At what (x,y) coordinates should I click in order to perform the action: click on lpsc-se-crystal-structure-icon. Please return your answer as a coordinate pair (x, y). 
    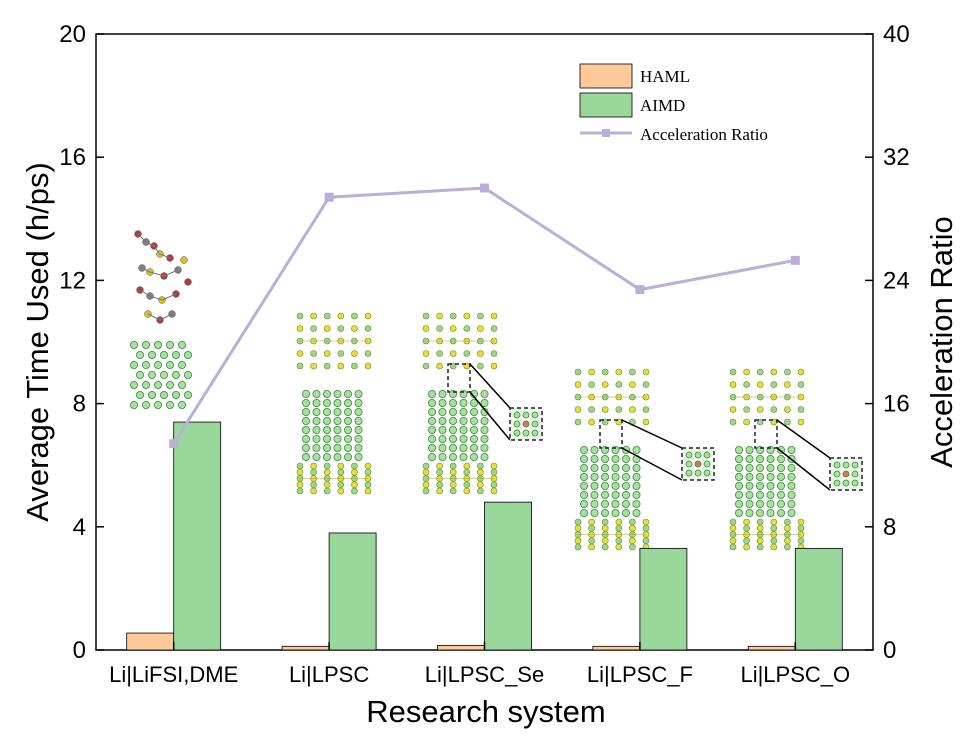
    Looking at the image, I should click on (482, 403).